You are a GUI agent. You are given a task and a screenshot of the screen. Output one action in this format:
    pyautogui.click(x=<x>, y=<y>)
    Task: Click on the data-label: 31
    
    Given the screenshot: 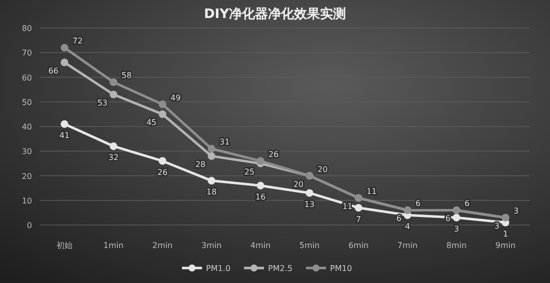 What is the action you would take?
    pyautogui.click(x=225, y=142)
    